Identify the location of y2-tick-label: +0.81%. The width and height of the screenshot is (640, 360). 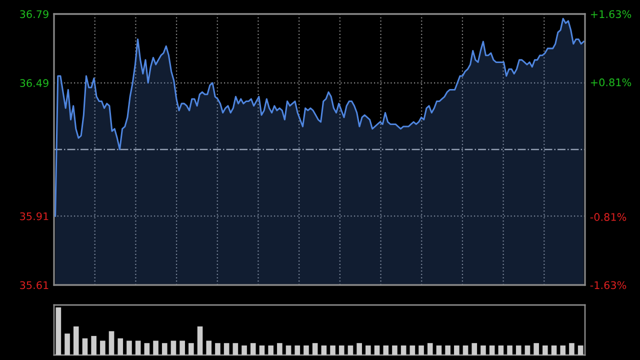
(611, 82).